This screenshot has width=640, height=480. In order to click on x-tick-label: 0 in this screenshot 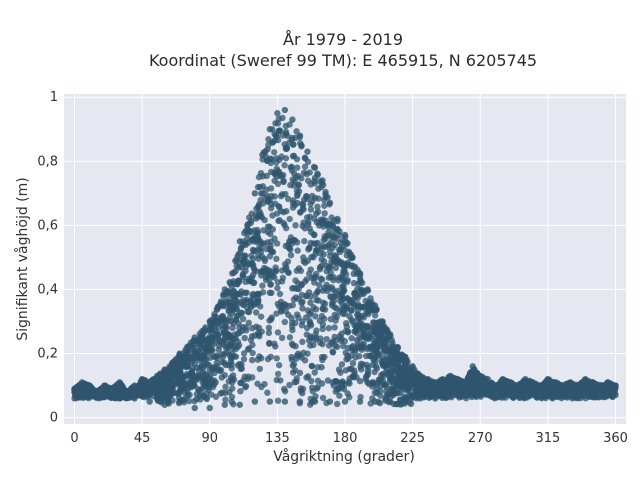, I will do `click(74, 438)`.